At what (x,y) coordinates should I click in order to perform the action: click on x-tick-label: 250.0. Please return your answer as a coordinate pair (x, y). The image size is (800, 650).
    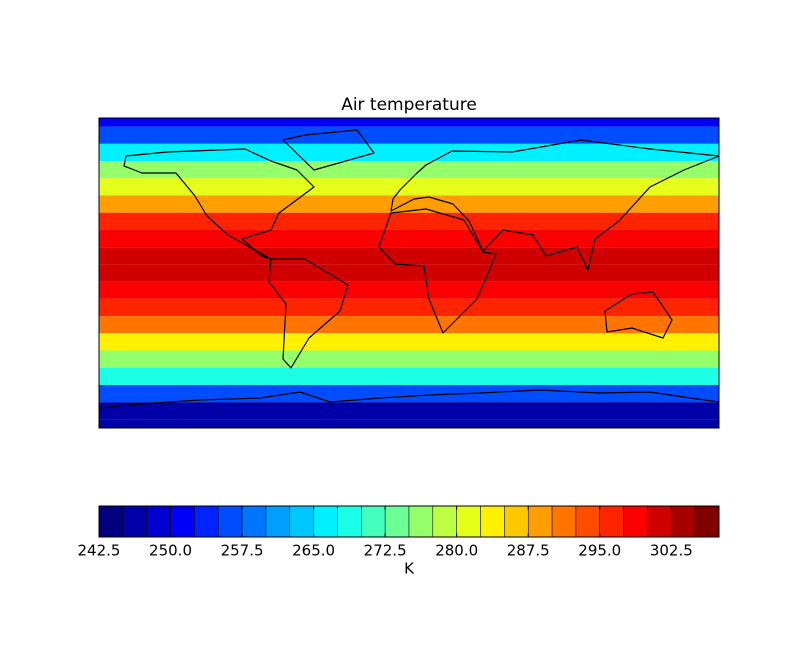
    Looking at the image, I should click on (170, 551).